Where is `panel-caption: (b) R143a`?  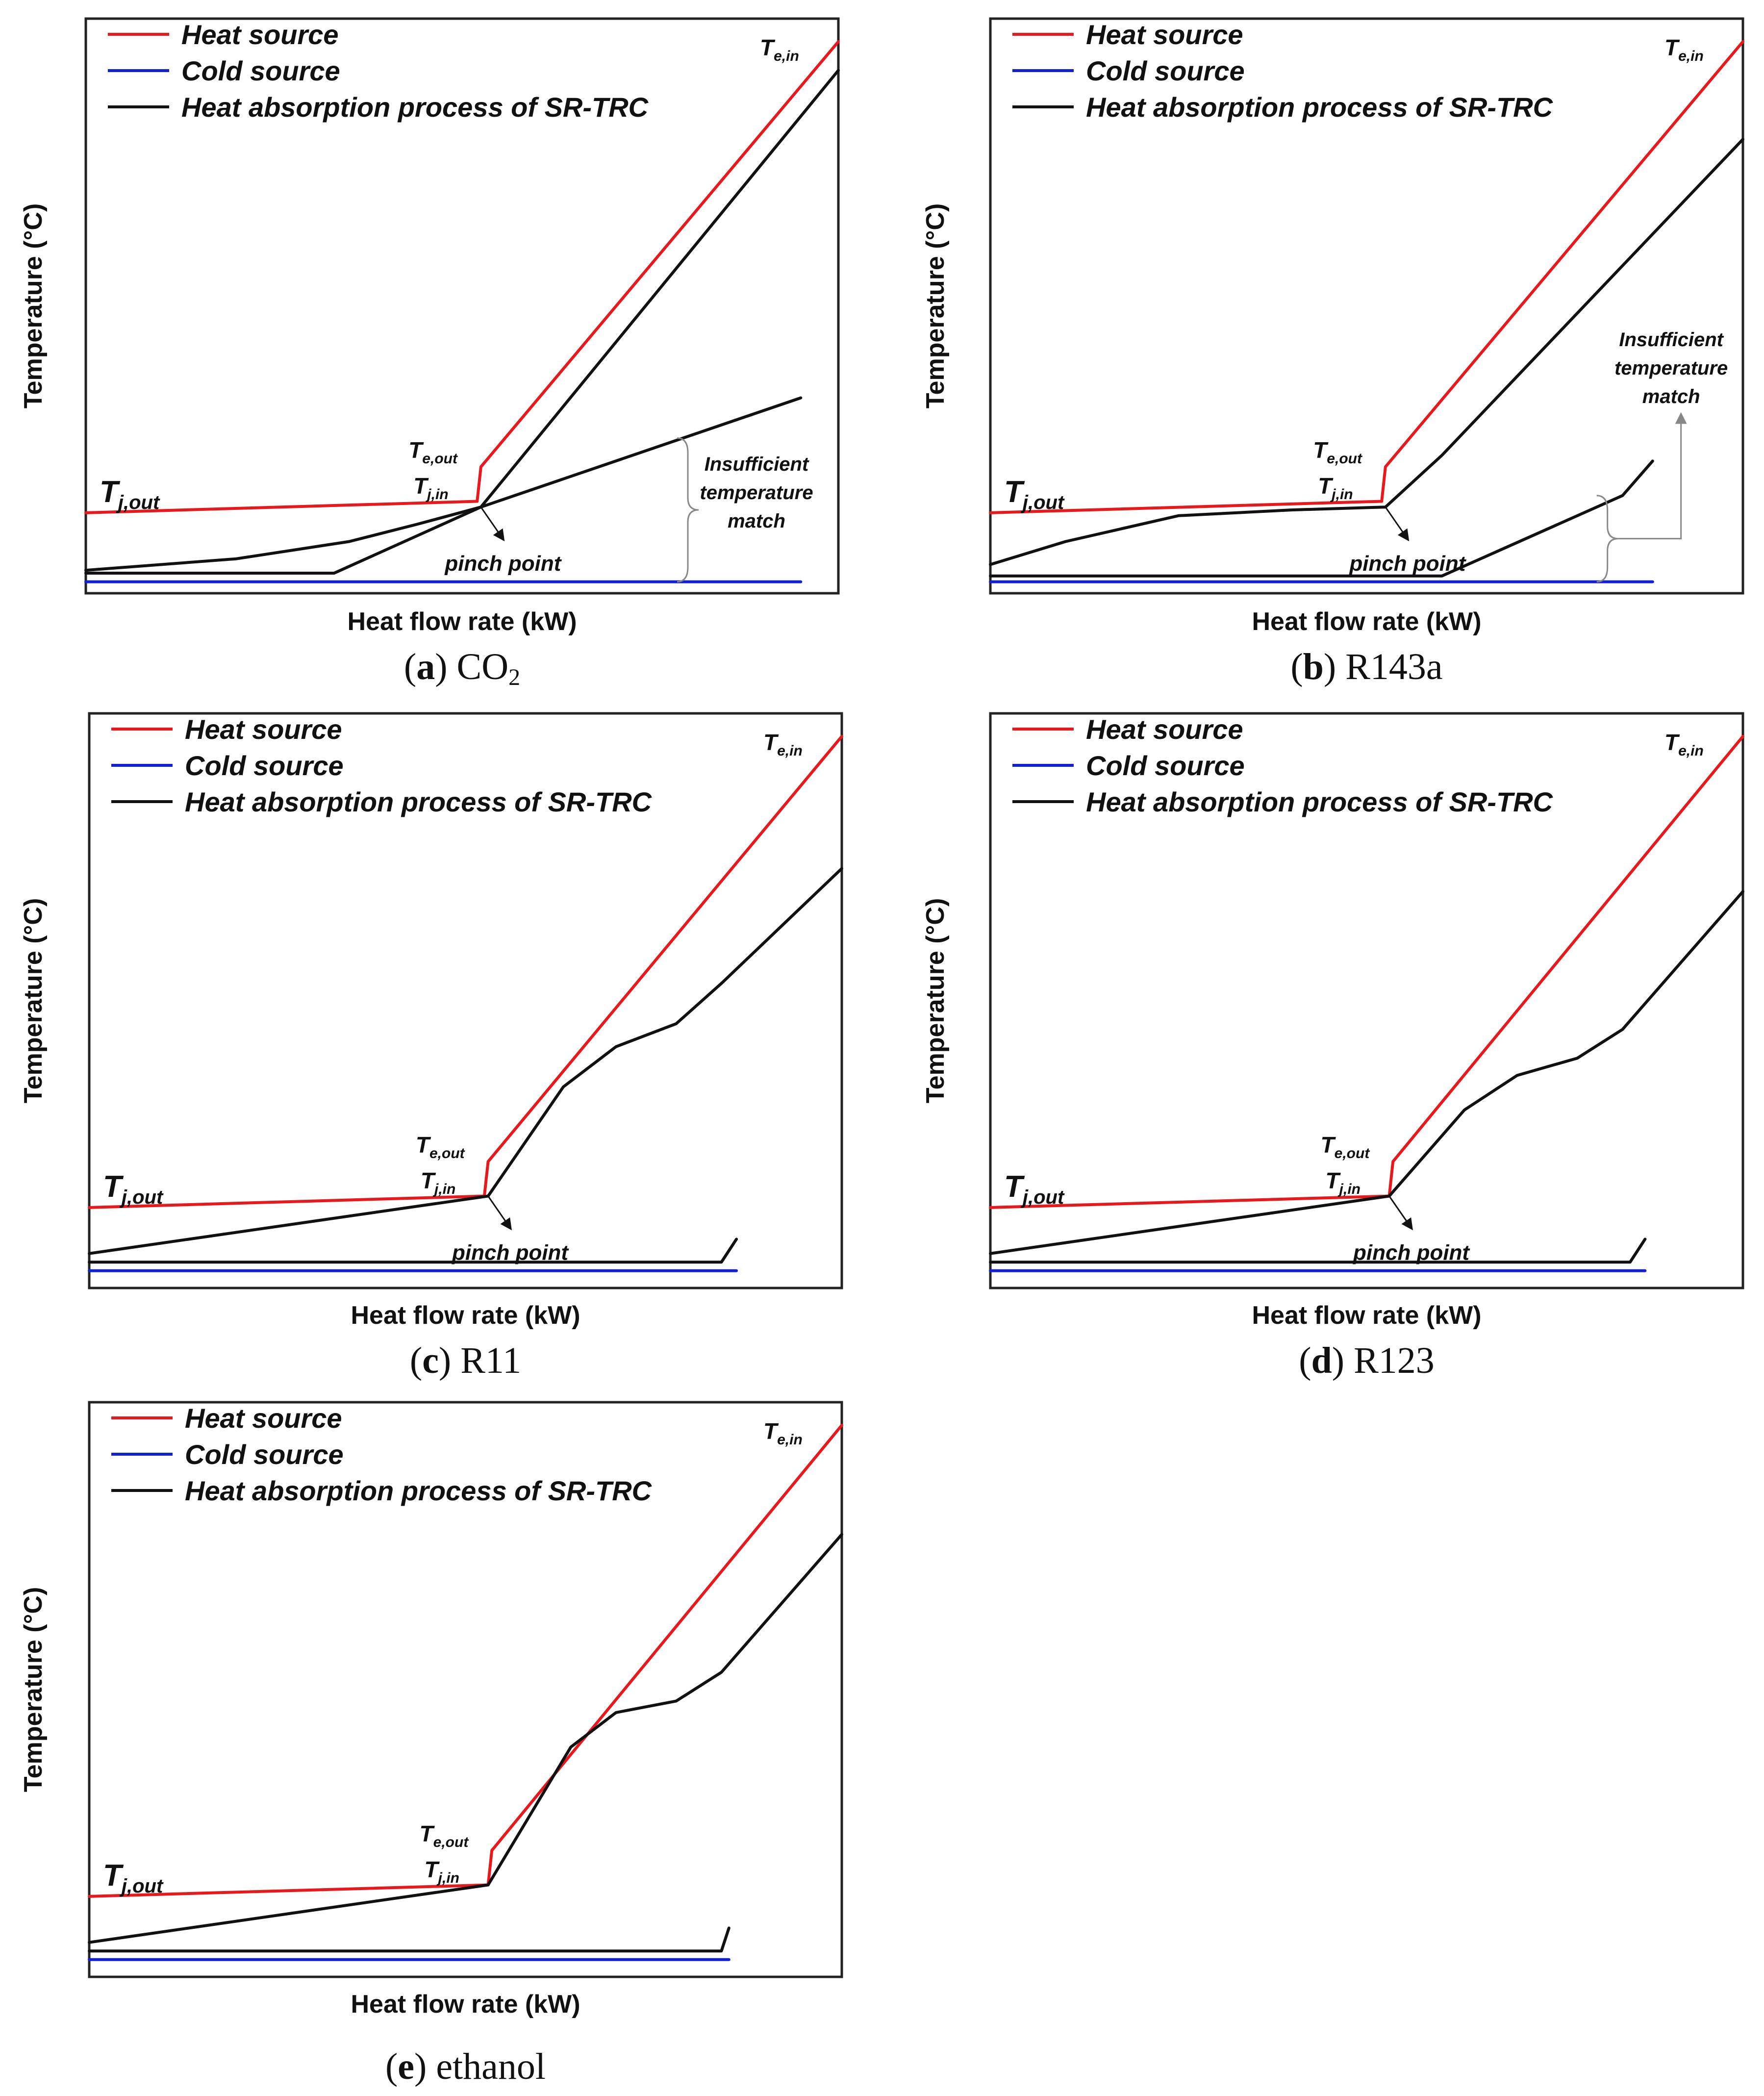
panel-caption: (b) R143a is located at coordinates (1366, 666).